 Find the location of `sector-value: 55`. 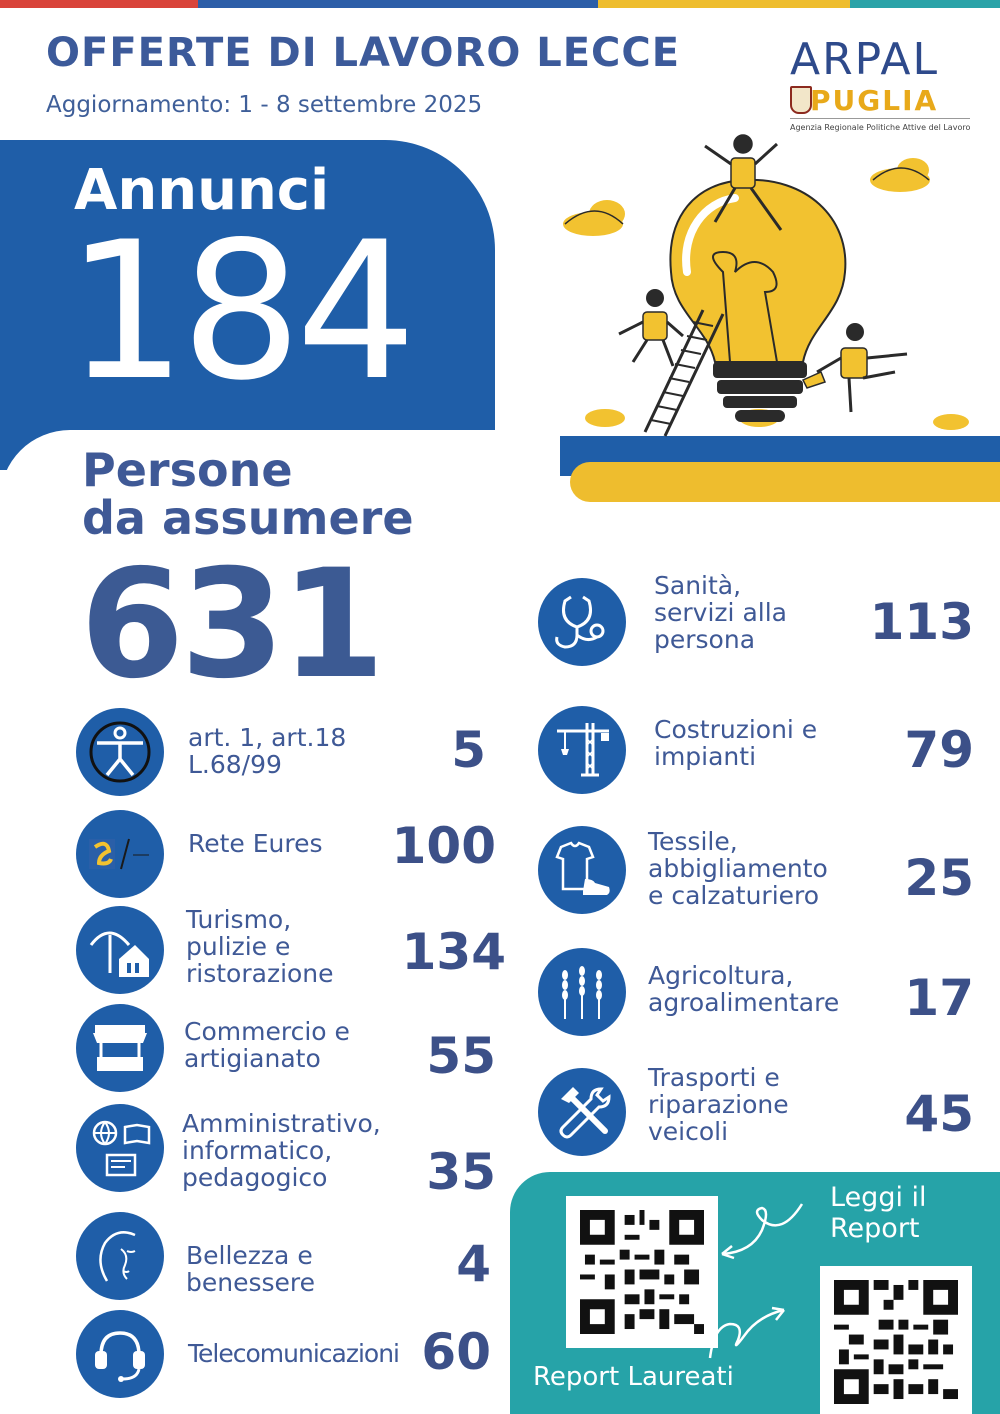

sector-value: 55 is located at coordinates (461, 1056).